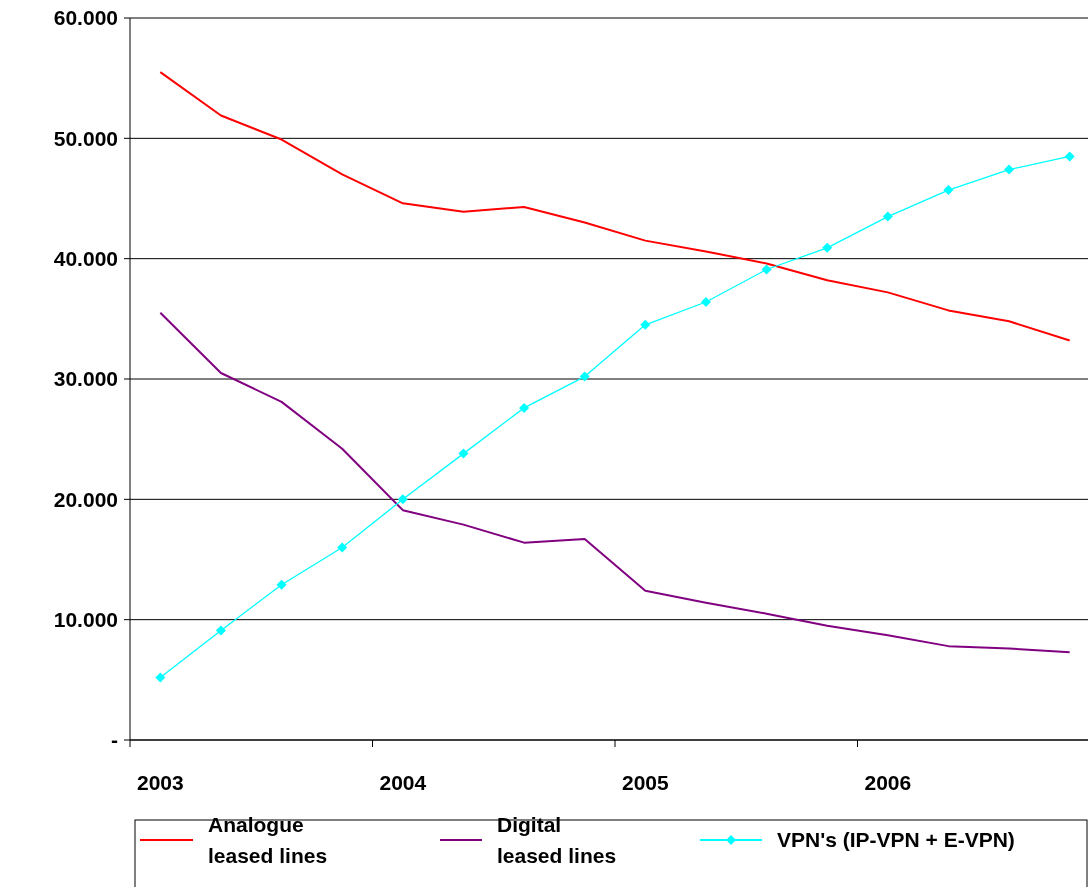 The height and width of the screenshot is (887, 1088). What do you see at coordinates (268, 839) in the screenshot?
I see `legend-label: Analogue leased lines` at bounding box center [268, 839].